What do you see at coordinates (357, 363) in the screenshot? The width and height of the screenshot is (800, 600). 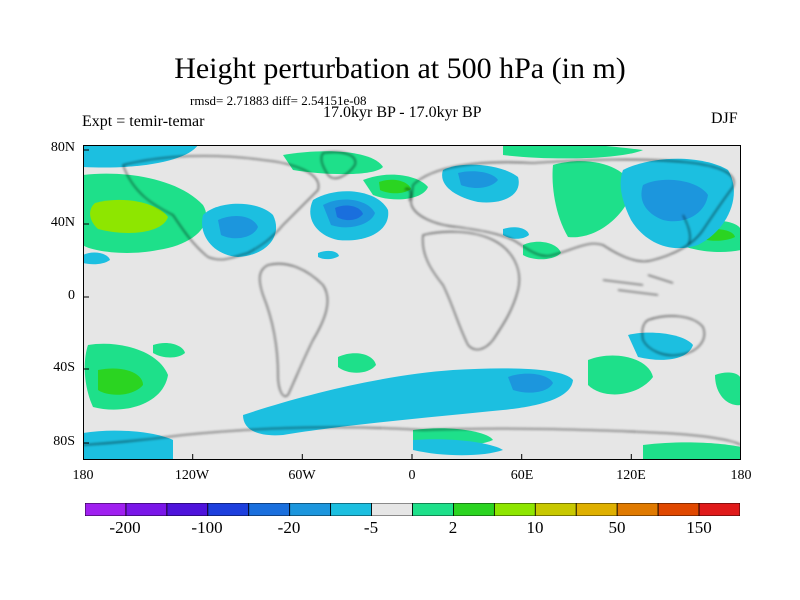 I see `contour-south-atlantic-positive` at bounding box center [357, 363].